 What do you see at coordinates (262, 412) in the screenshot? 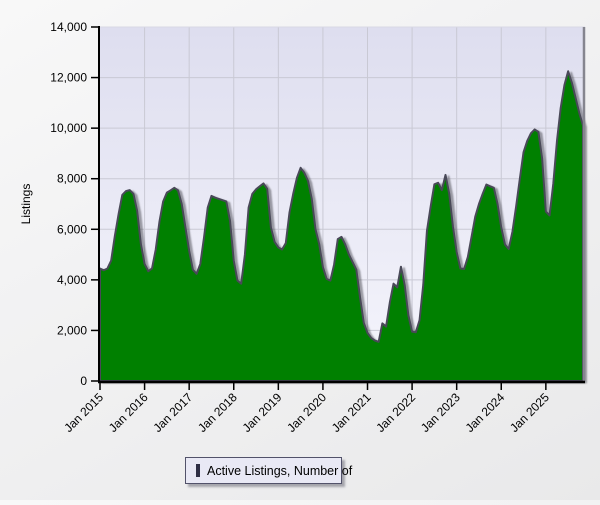
I see `x-tick-label: Jan 2019` at bounding box center [262, 412].